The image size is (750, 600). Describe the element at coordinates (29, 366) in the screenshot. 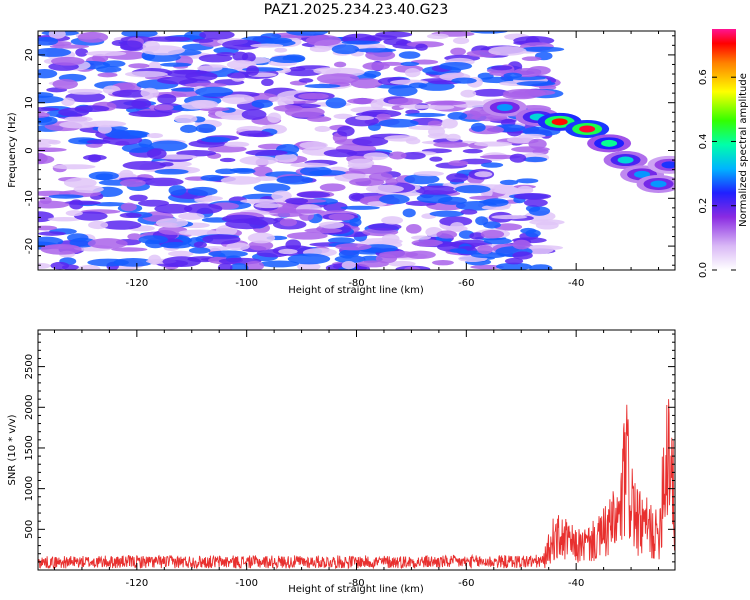

I see `y-tick-label: 2500` at that location.